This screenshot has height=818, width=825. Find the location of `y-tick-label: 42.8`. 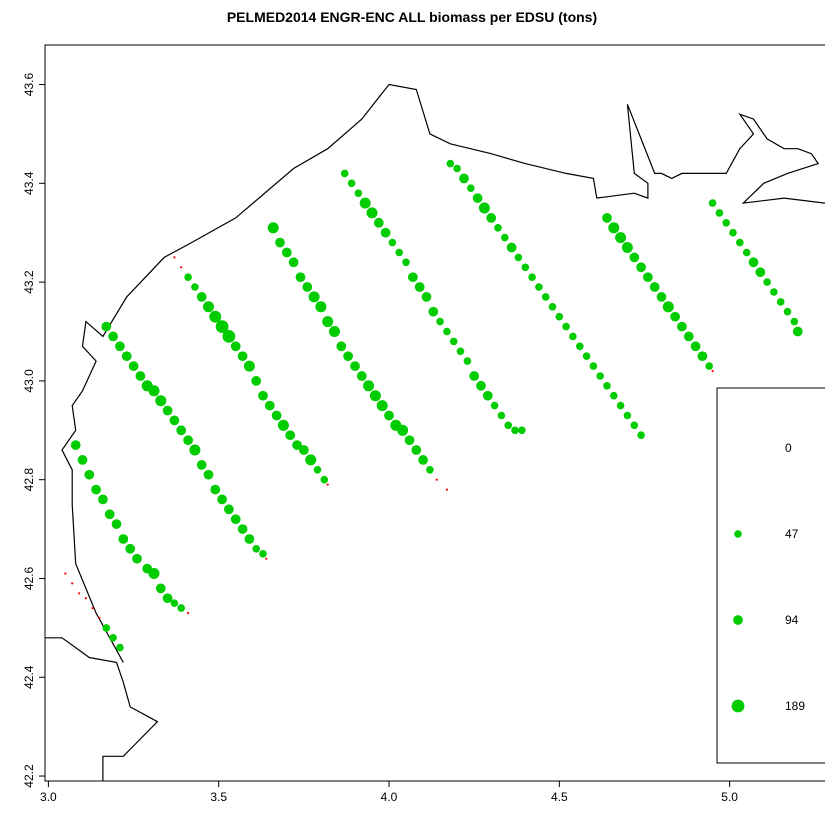

y-tick-label: 42.8 is located at coordinates (29, 480).